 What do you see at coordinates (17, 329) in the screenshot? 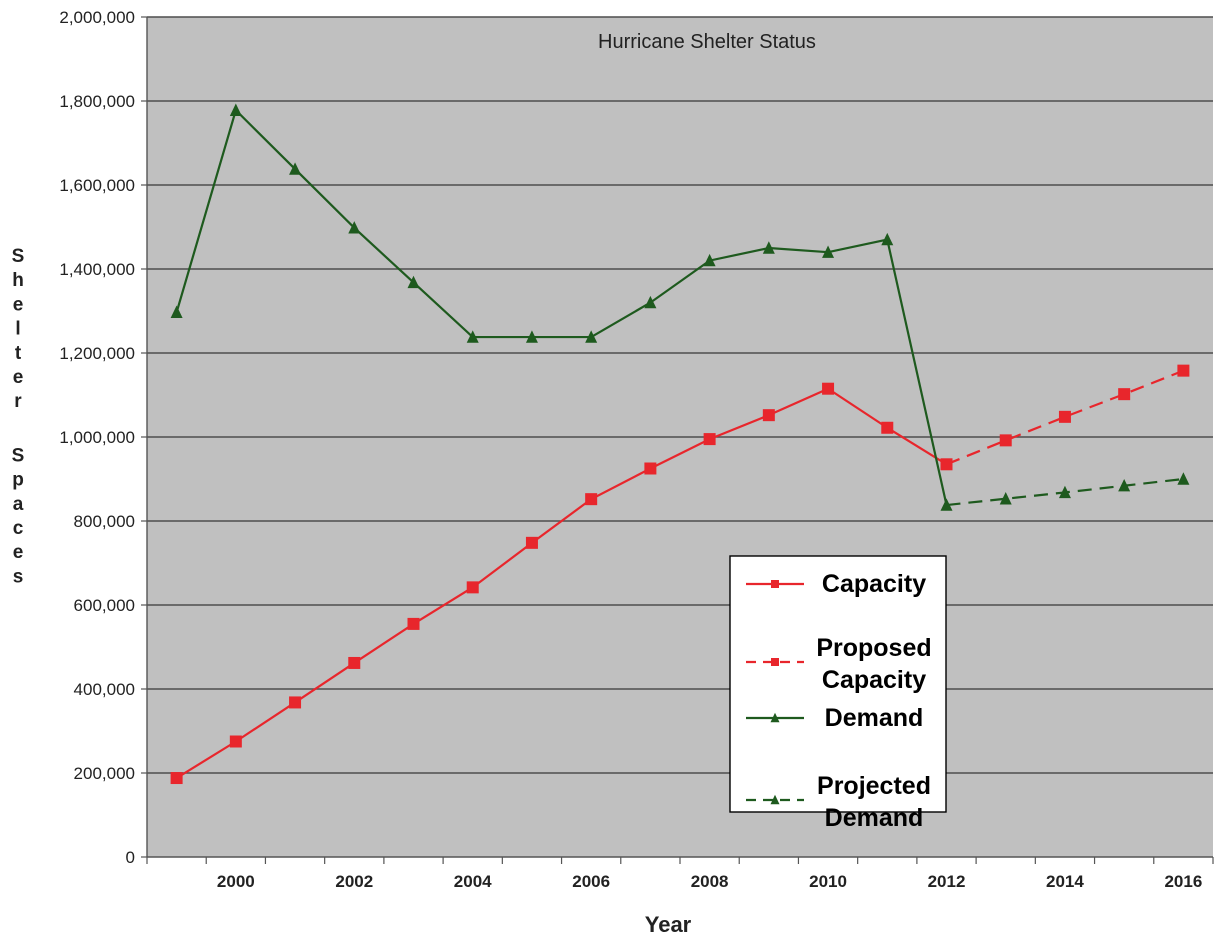
I see `y-axis-label-char: l` at bounding box center [17, 329].